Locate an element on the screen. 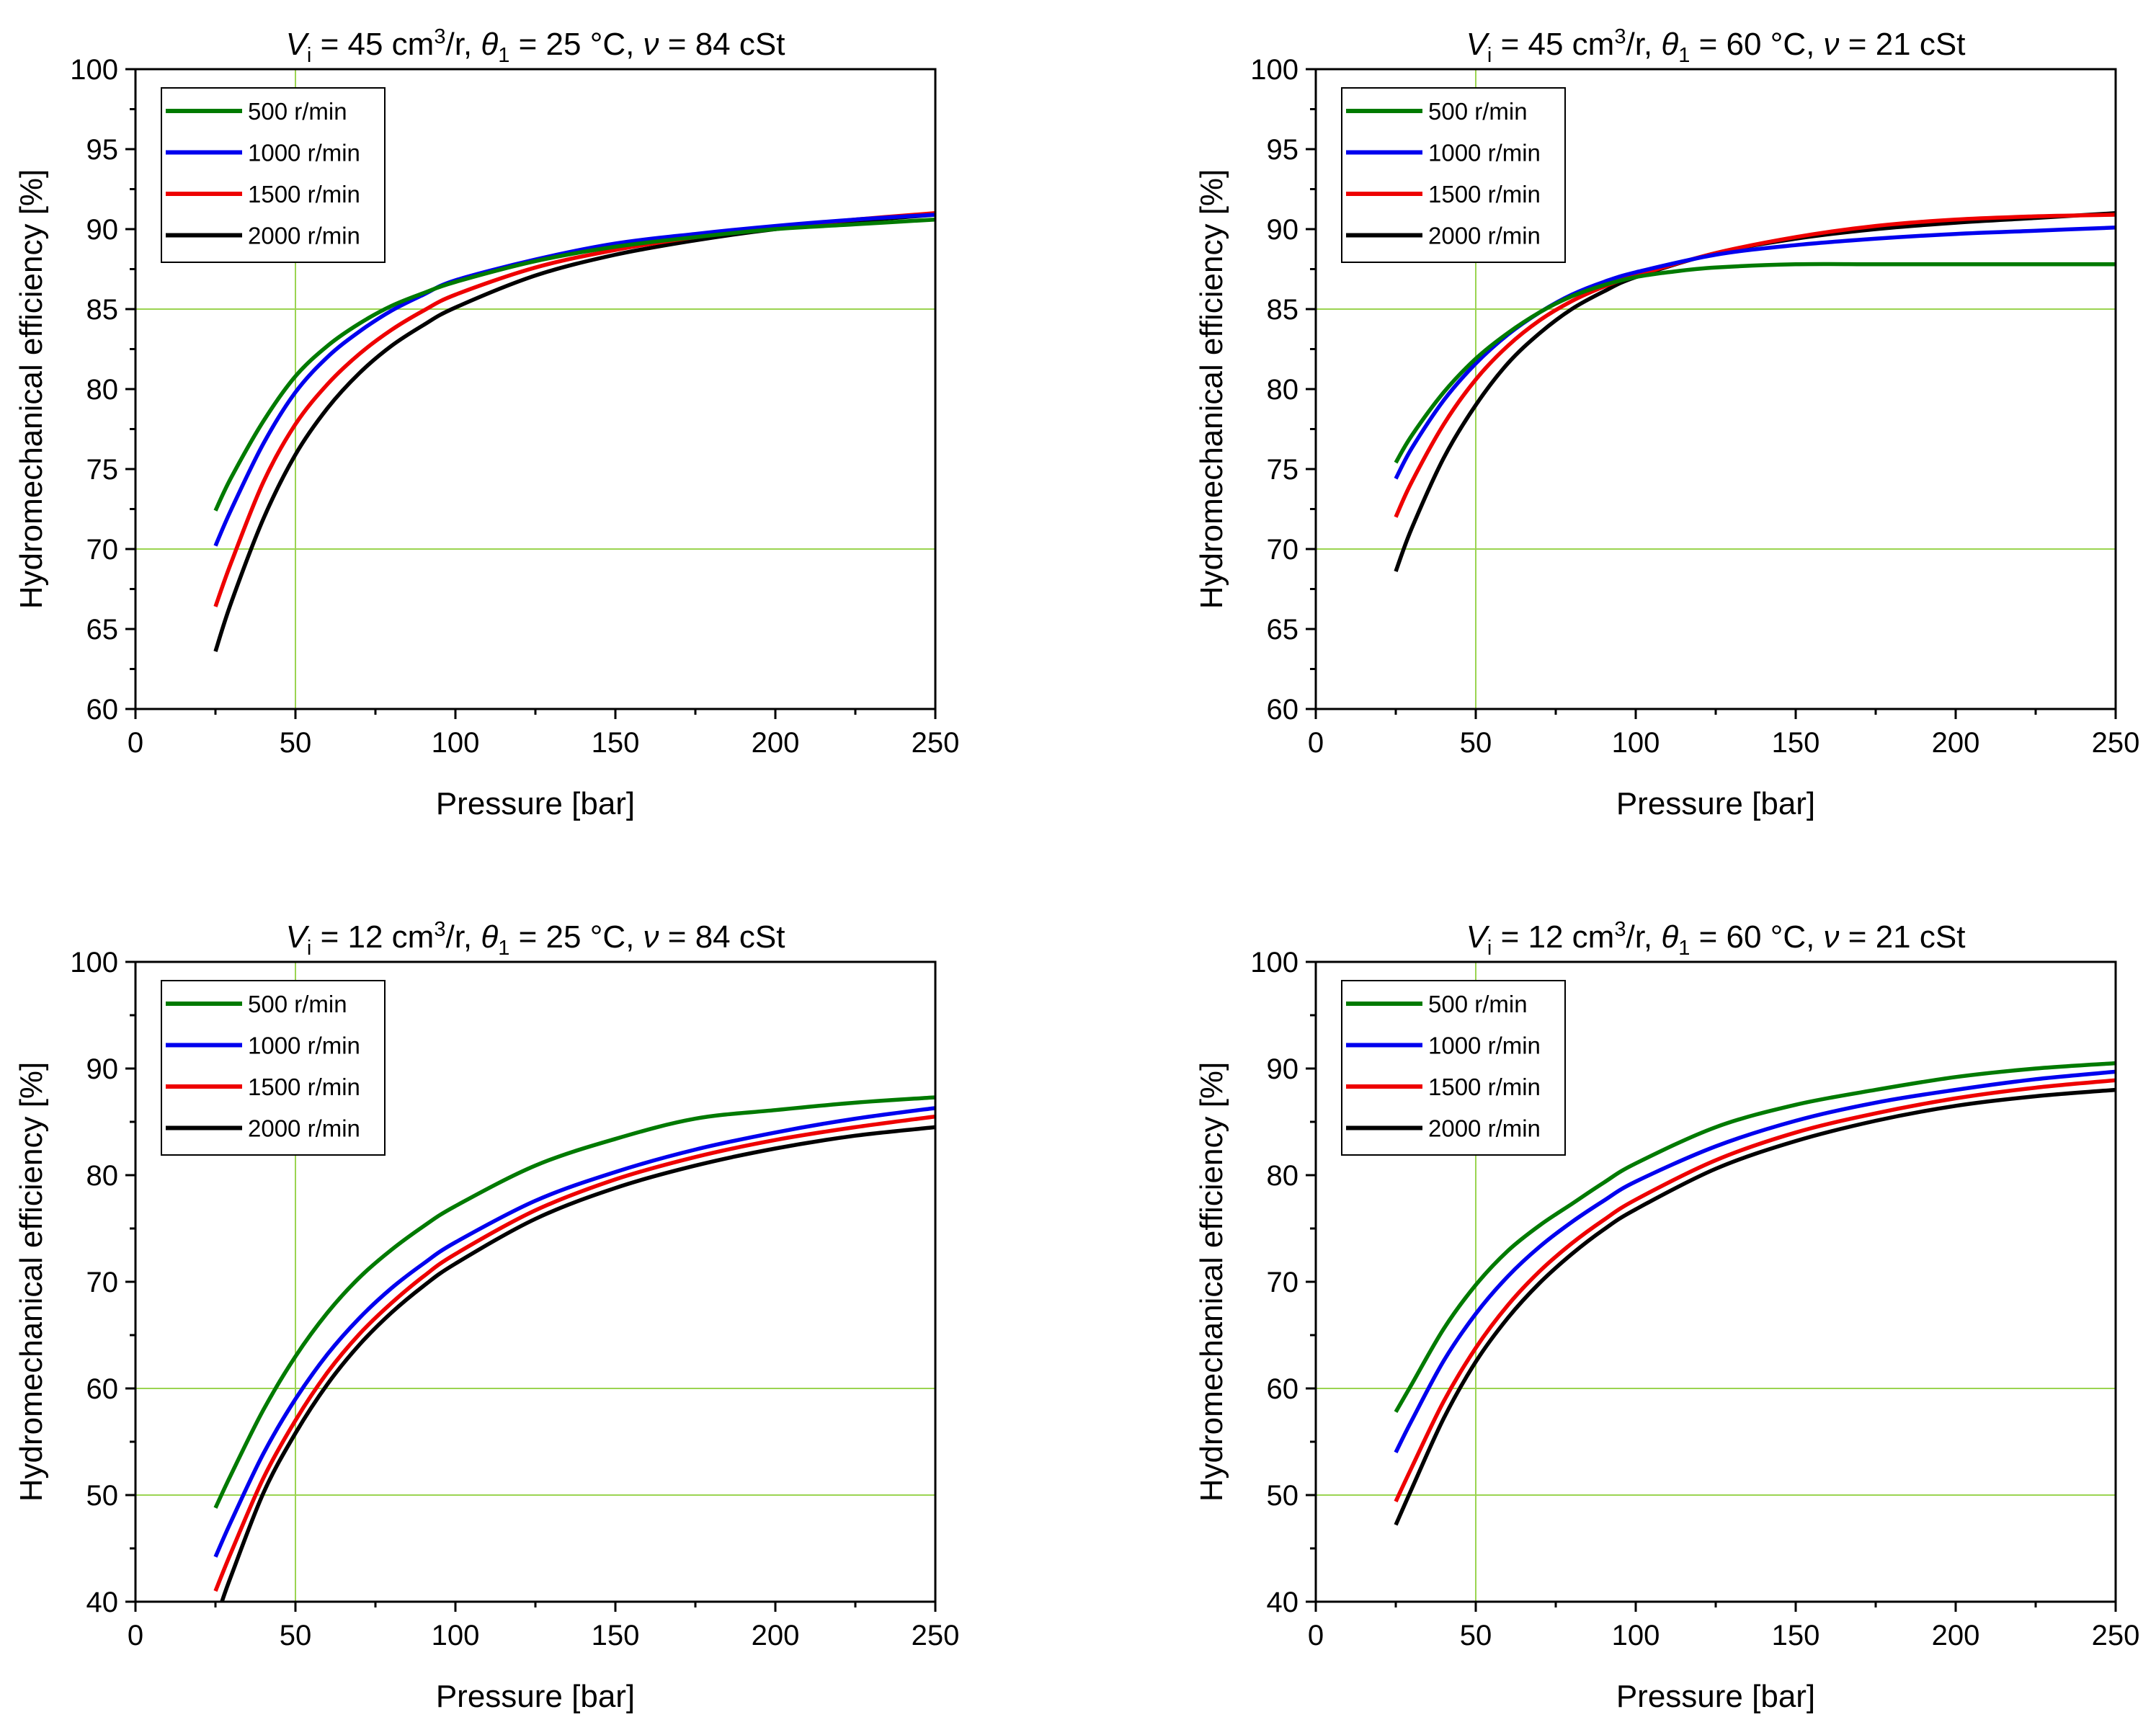 The height and width of the screenshot is (1735, 2156). y-tick-label: 60 is located at coordinates (1283, 1389).